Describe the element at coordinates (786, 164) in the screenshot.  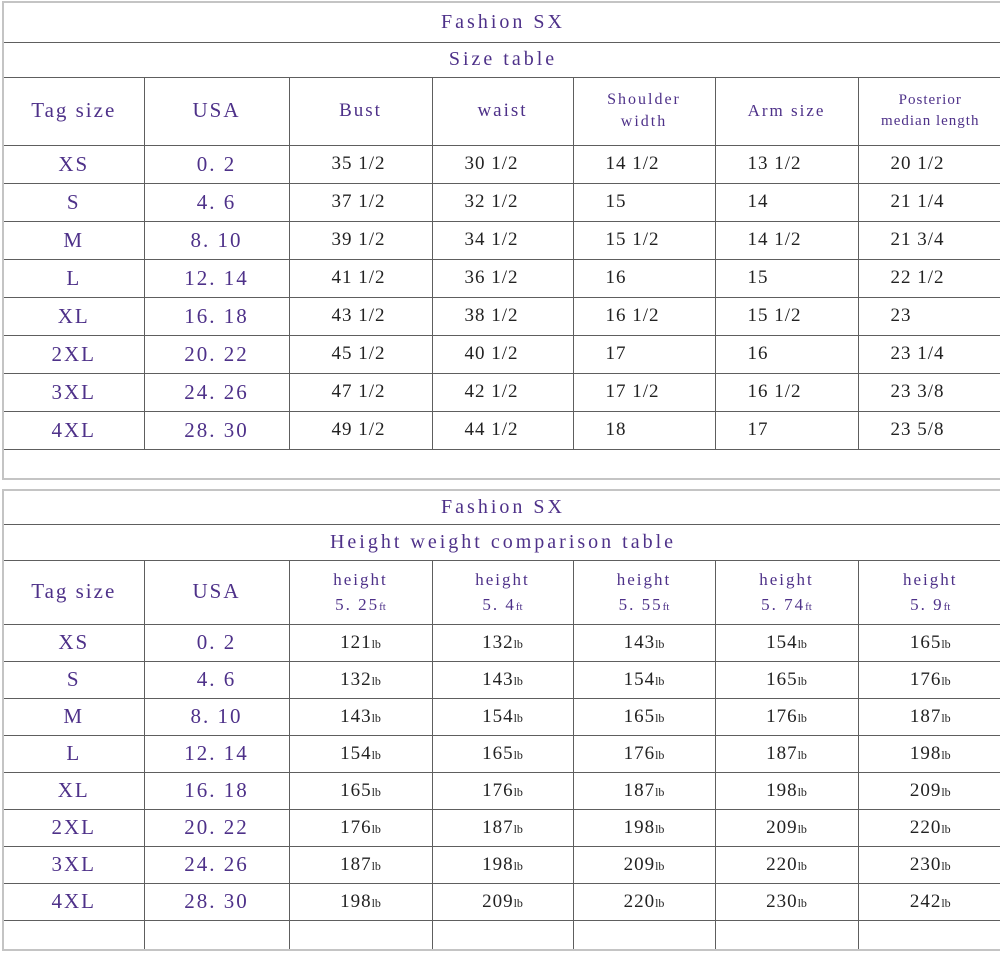
I see `arm-size-cell: 13 1/2` at that location.